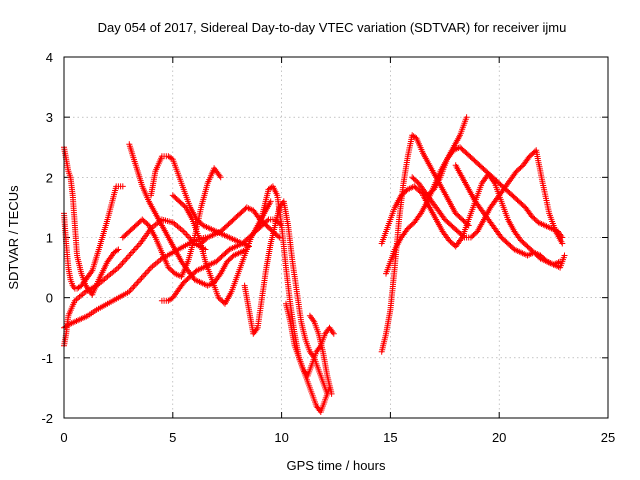 Image resolution: width=640 pixels, height=480 pixels. Describe the element at coordinates (172, 437) in the screenshot. I see `x-tick-label: 5` at that location.